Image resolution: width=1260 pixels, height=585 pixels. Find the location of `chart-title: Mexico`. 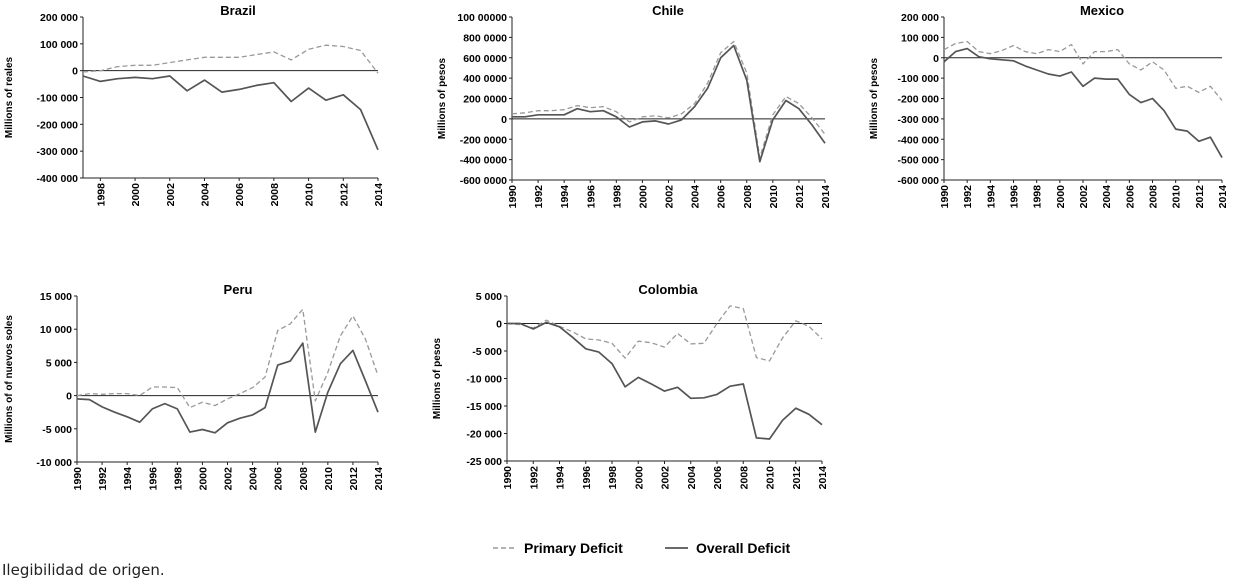

chart-title: Mexico is located at coordinates (1102, 10).